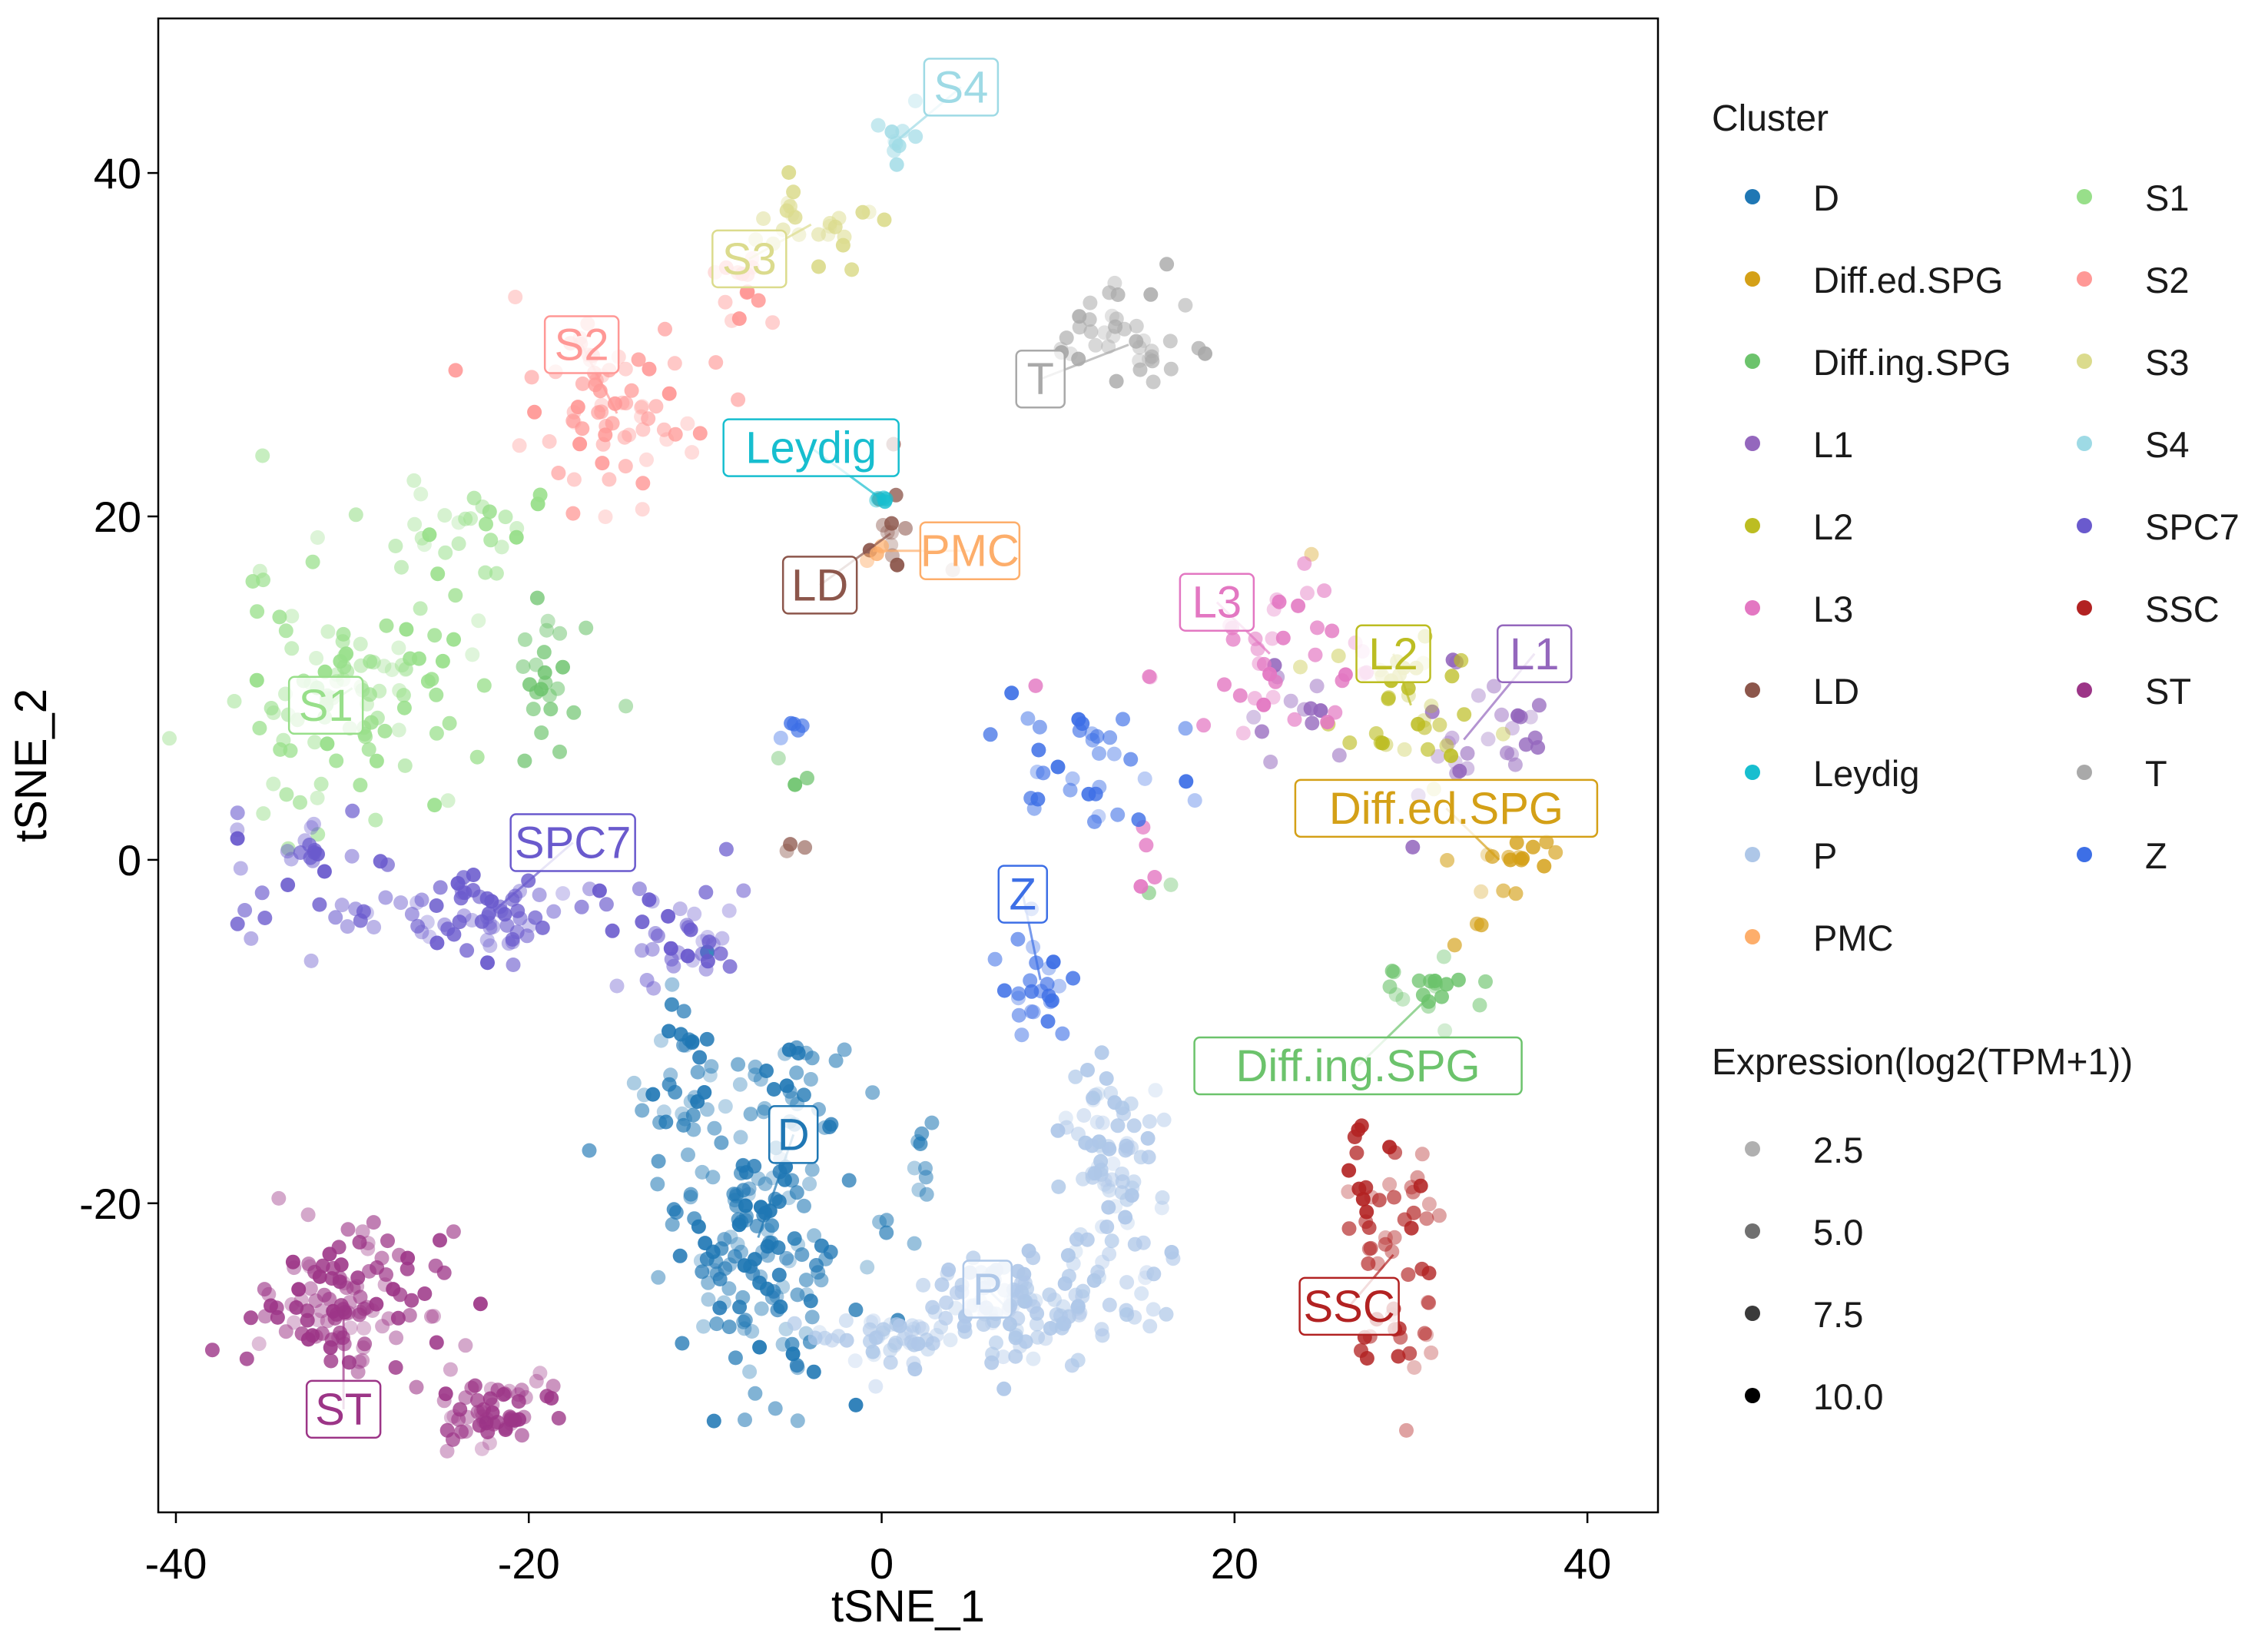 Image resolution: width=2268 pixels, height=1633 pixels. Describe the element at coordinates (2182, 609) in the screenshot. I see `legend-label: SSC` at that location.